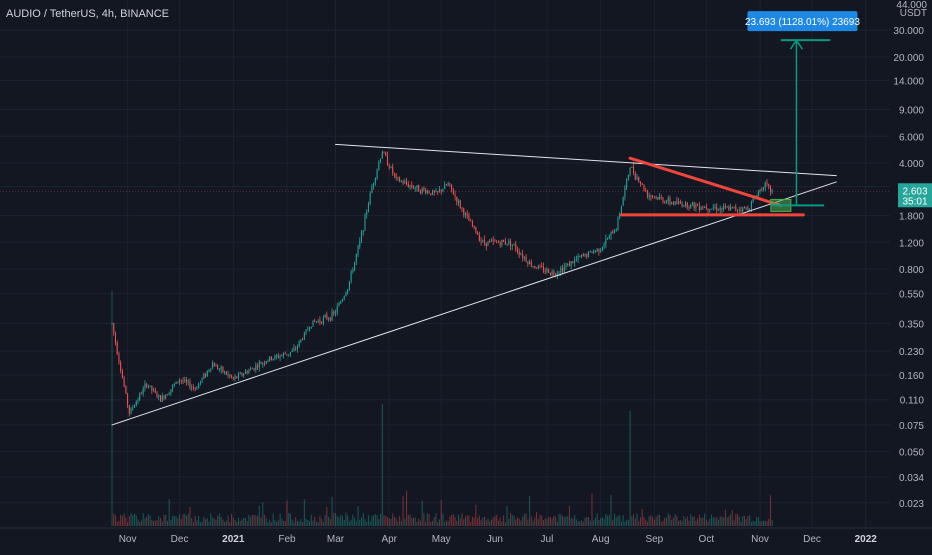 This screenshot has height=555, width=932. Describe the element at coordinates (586, 160) in the screenshot. I see `drawing-upper-resistance` at that location.